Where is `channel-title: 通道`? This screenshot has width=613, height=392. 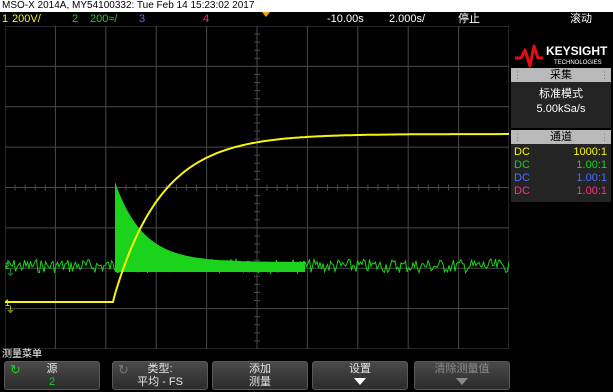 channel-title: 通道 is located at coordinates (561, 137).